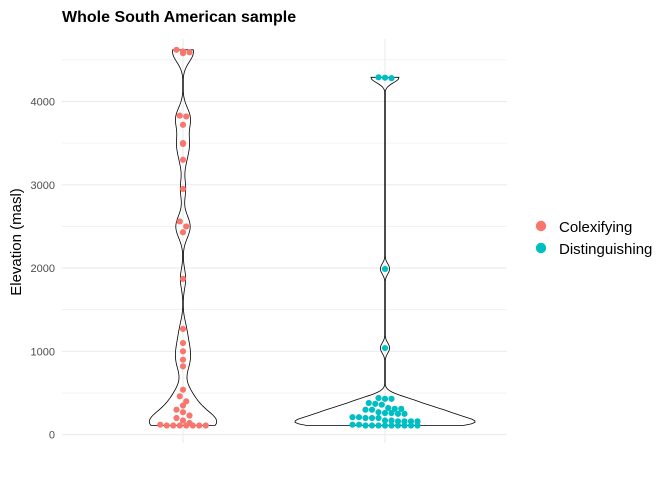 The height and width of the screenshot is (480, 672). I want to click on y-tick-label: 4000, so click(43, 102).